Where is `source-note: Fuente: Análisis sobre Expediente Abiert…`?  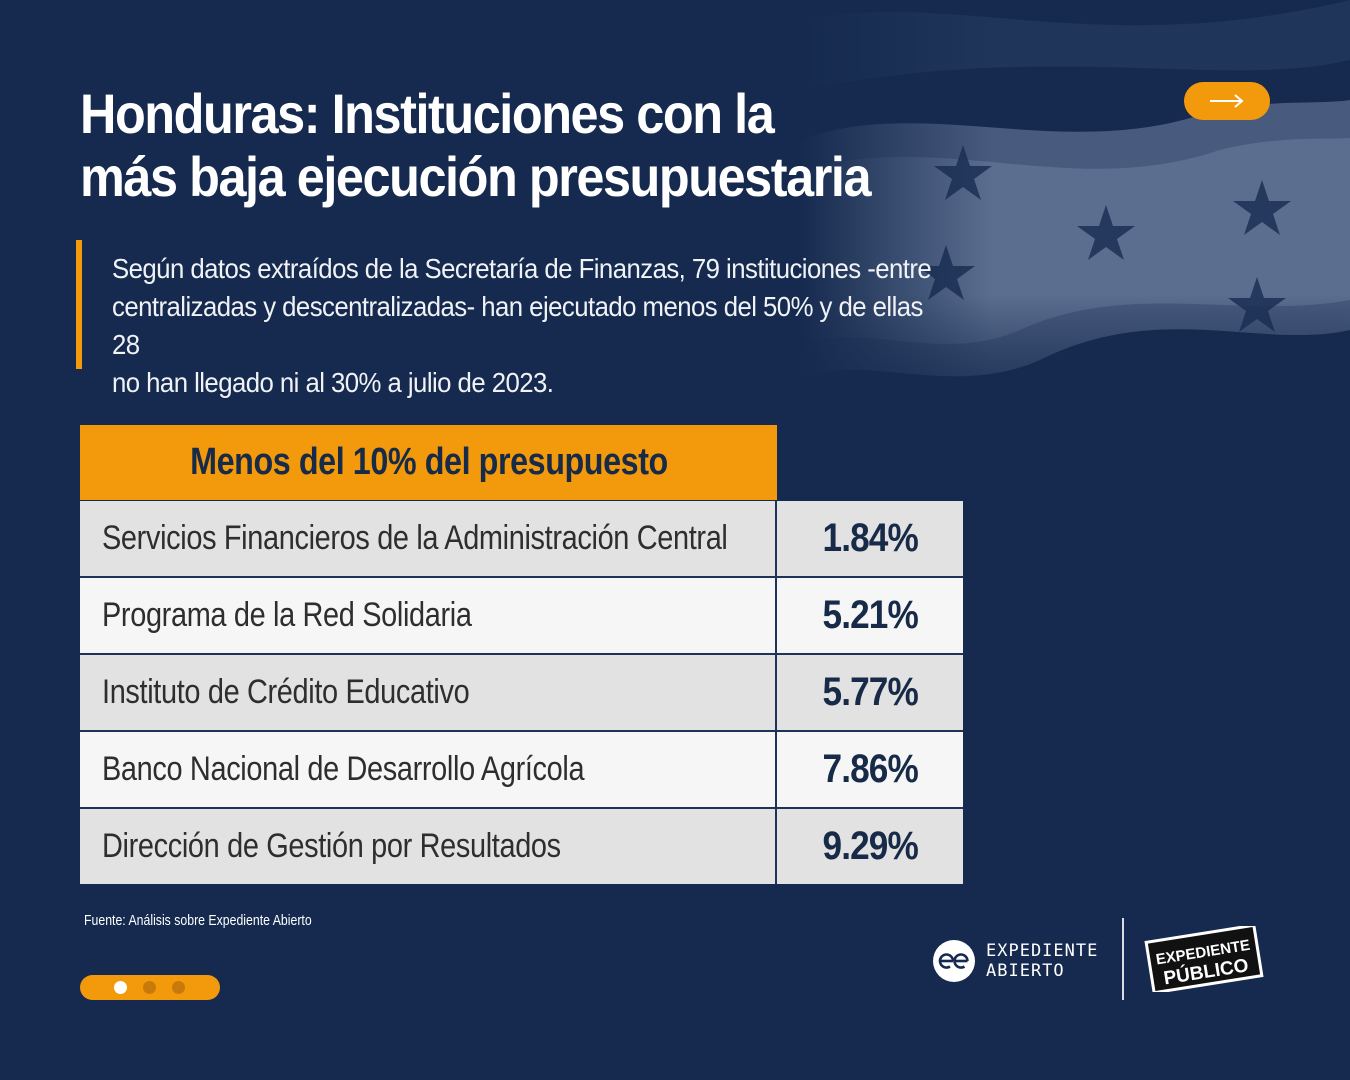
source-note: Fuente: Análisis sobre Expediente Abiert… is located at coordinates (198, 920).